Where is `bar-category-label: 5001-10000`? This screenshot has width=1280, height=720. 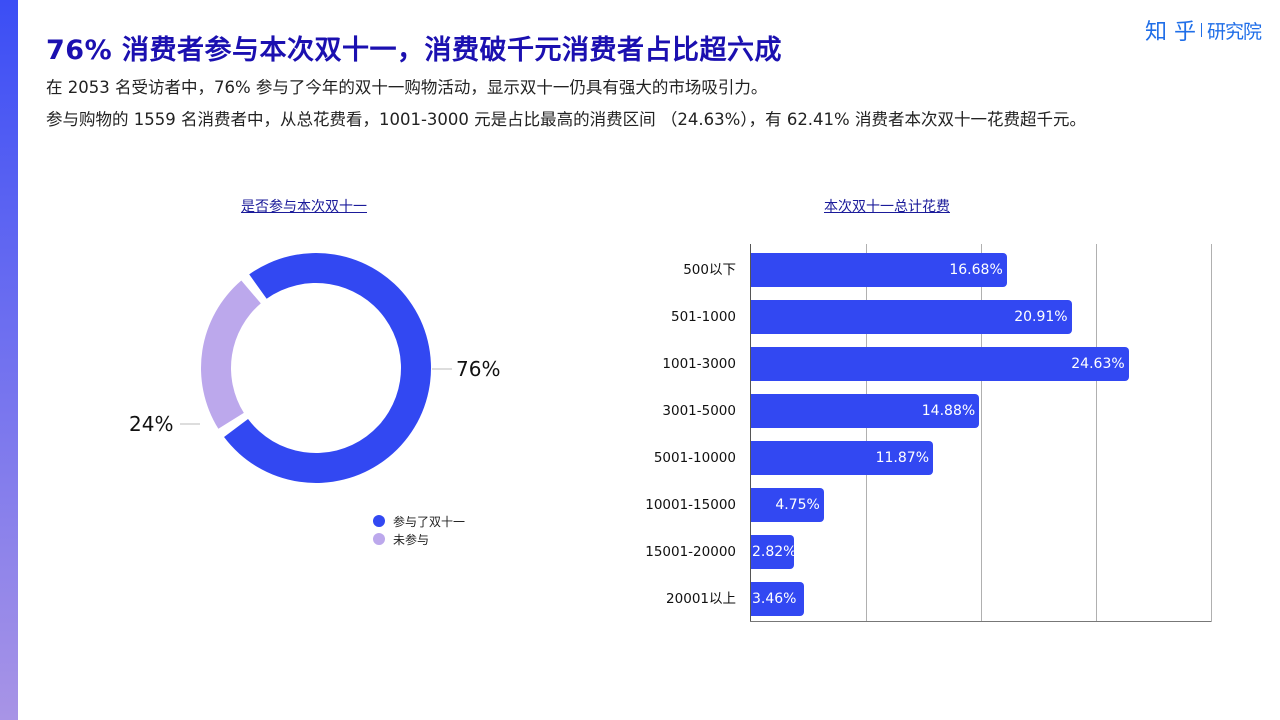 bar-category-label: 5001-10000 is located at coordinates (694, 458).